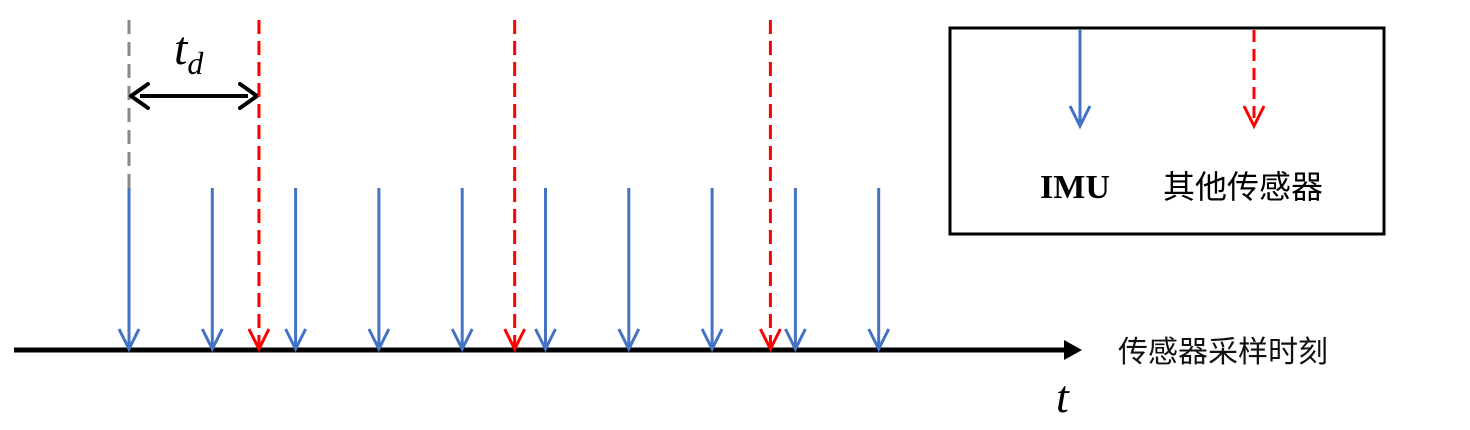 The image size is (1470, 430). I want to click on legend-other-arrow, so click(1254, 80).